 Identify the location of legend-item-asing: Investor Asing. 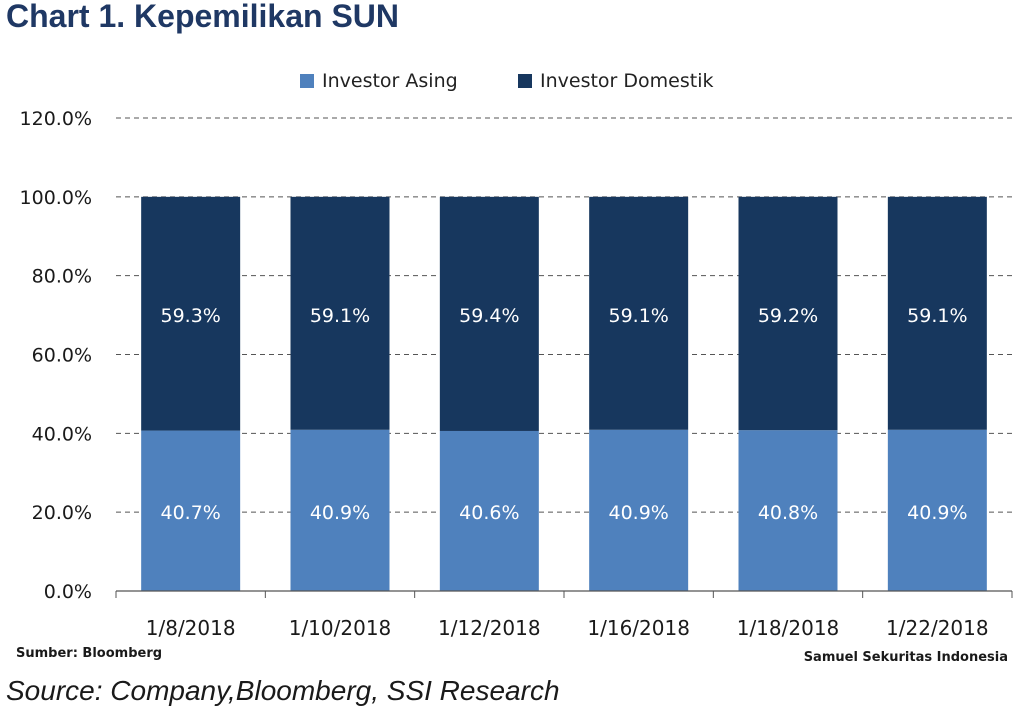
(379, 81).